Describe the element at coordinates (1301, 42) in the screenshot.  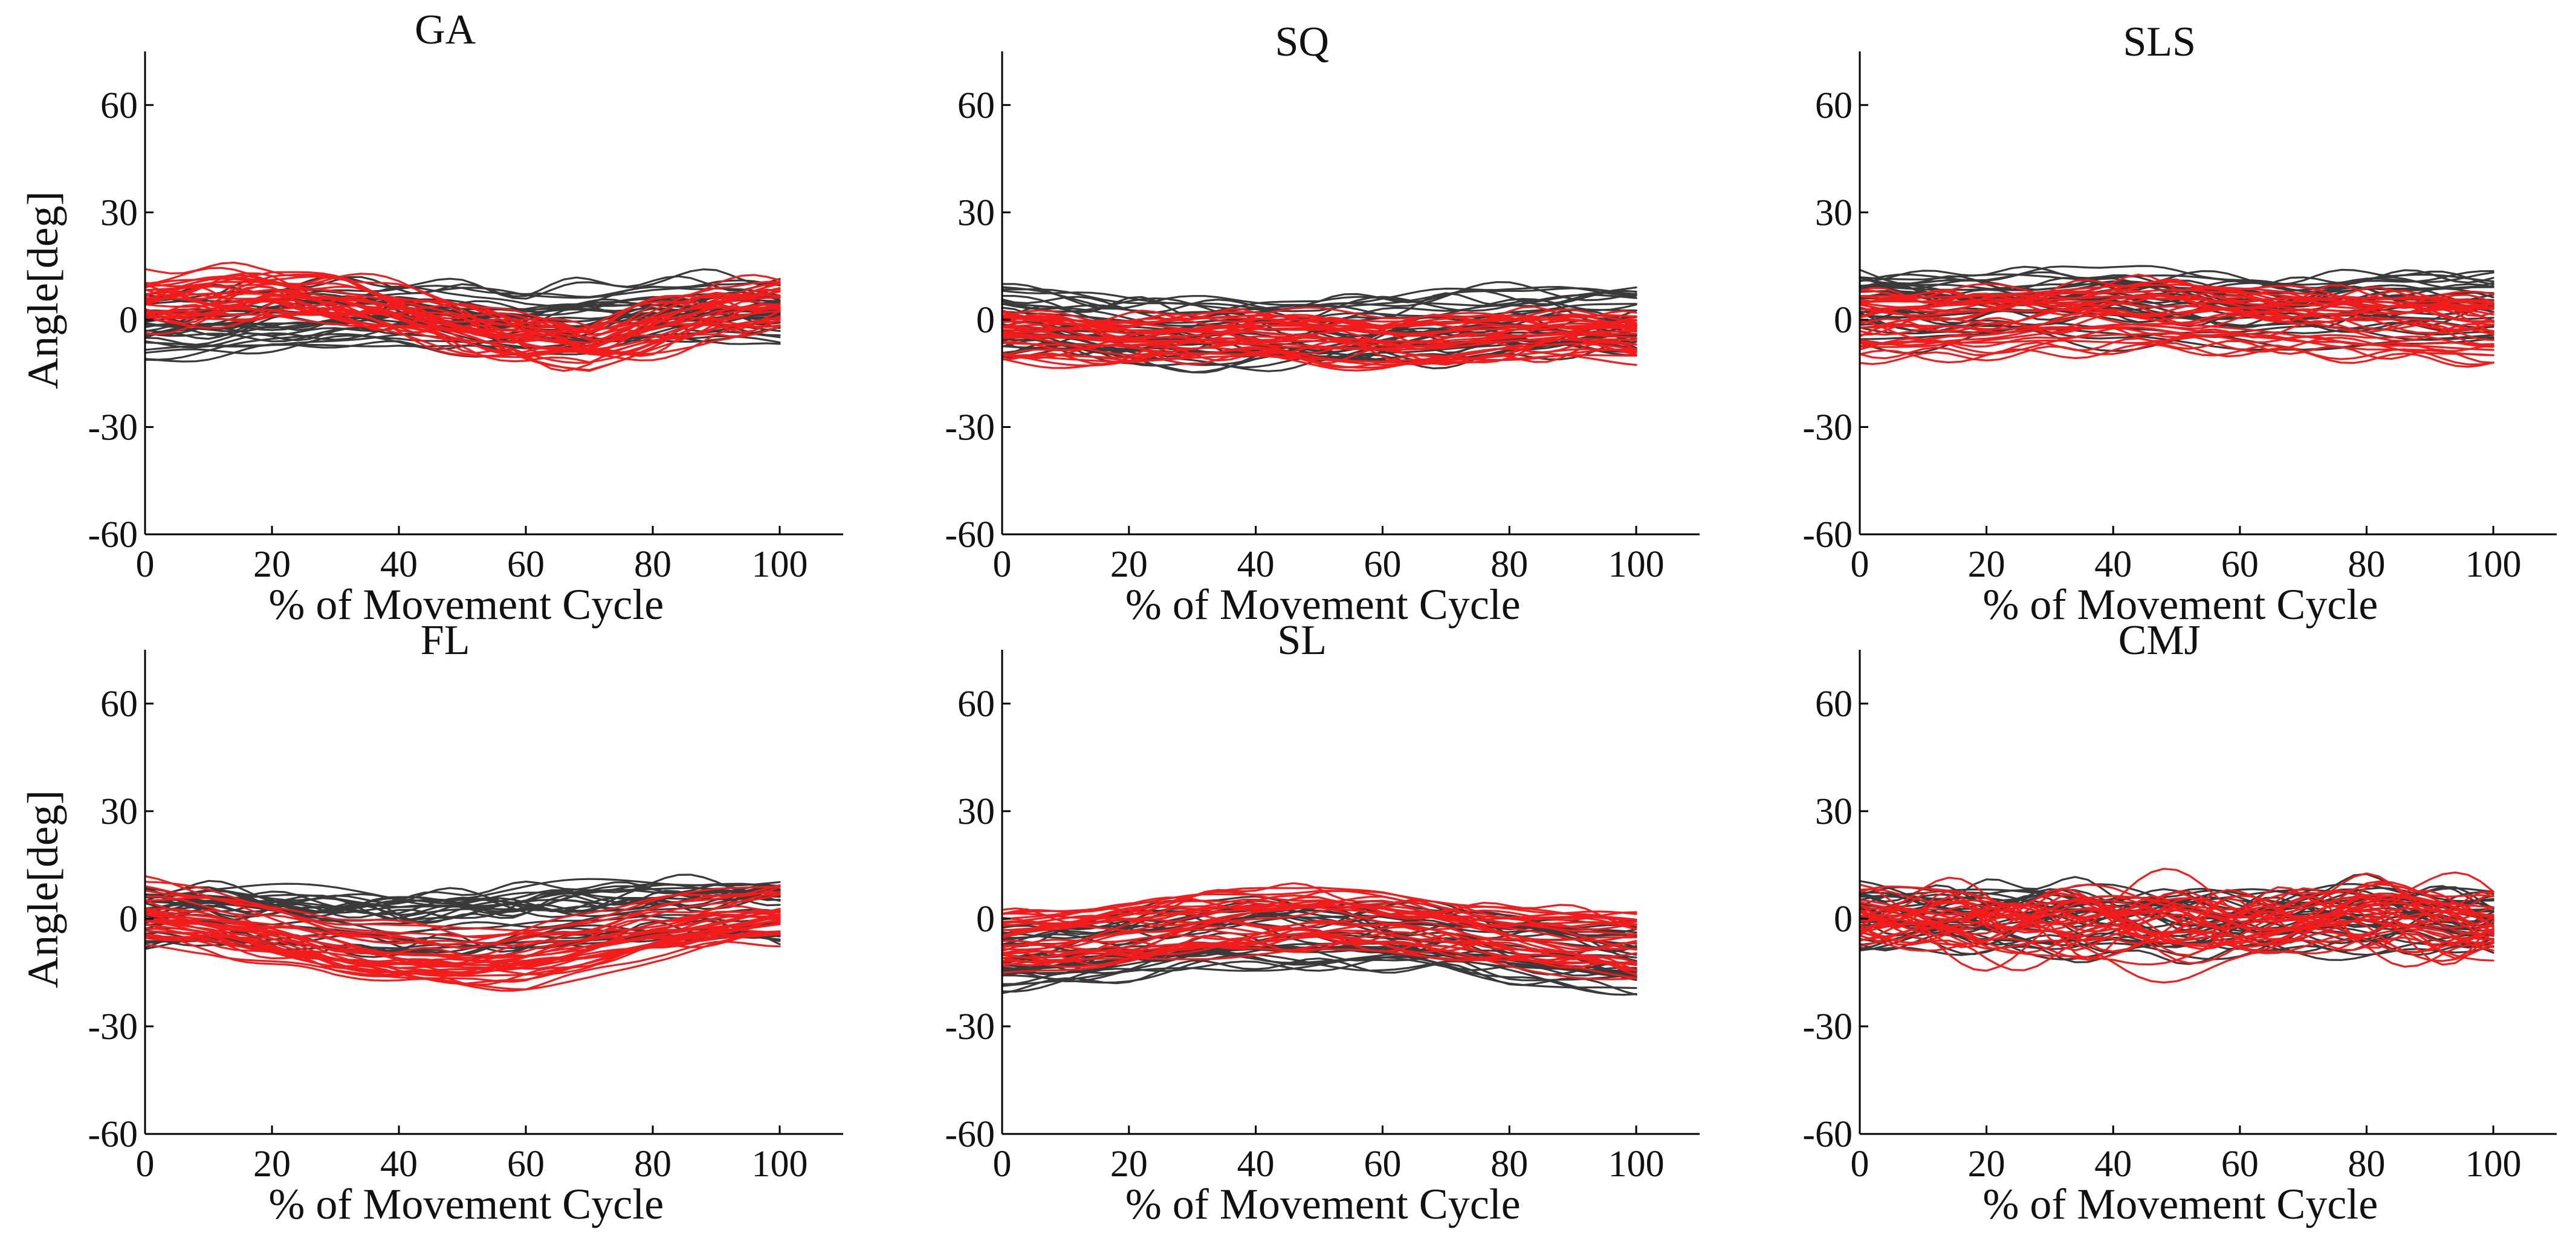
I see `panel-title: SQ` at that location.